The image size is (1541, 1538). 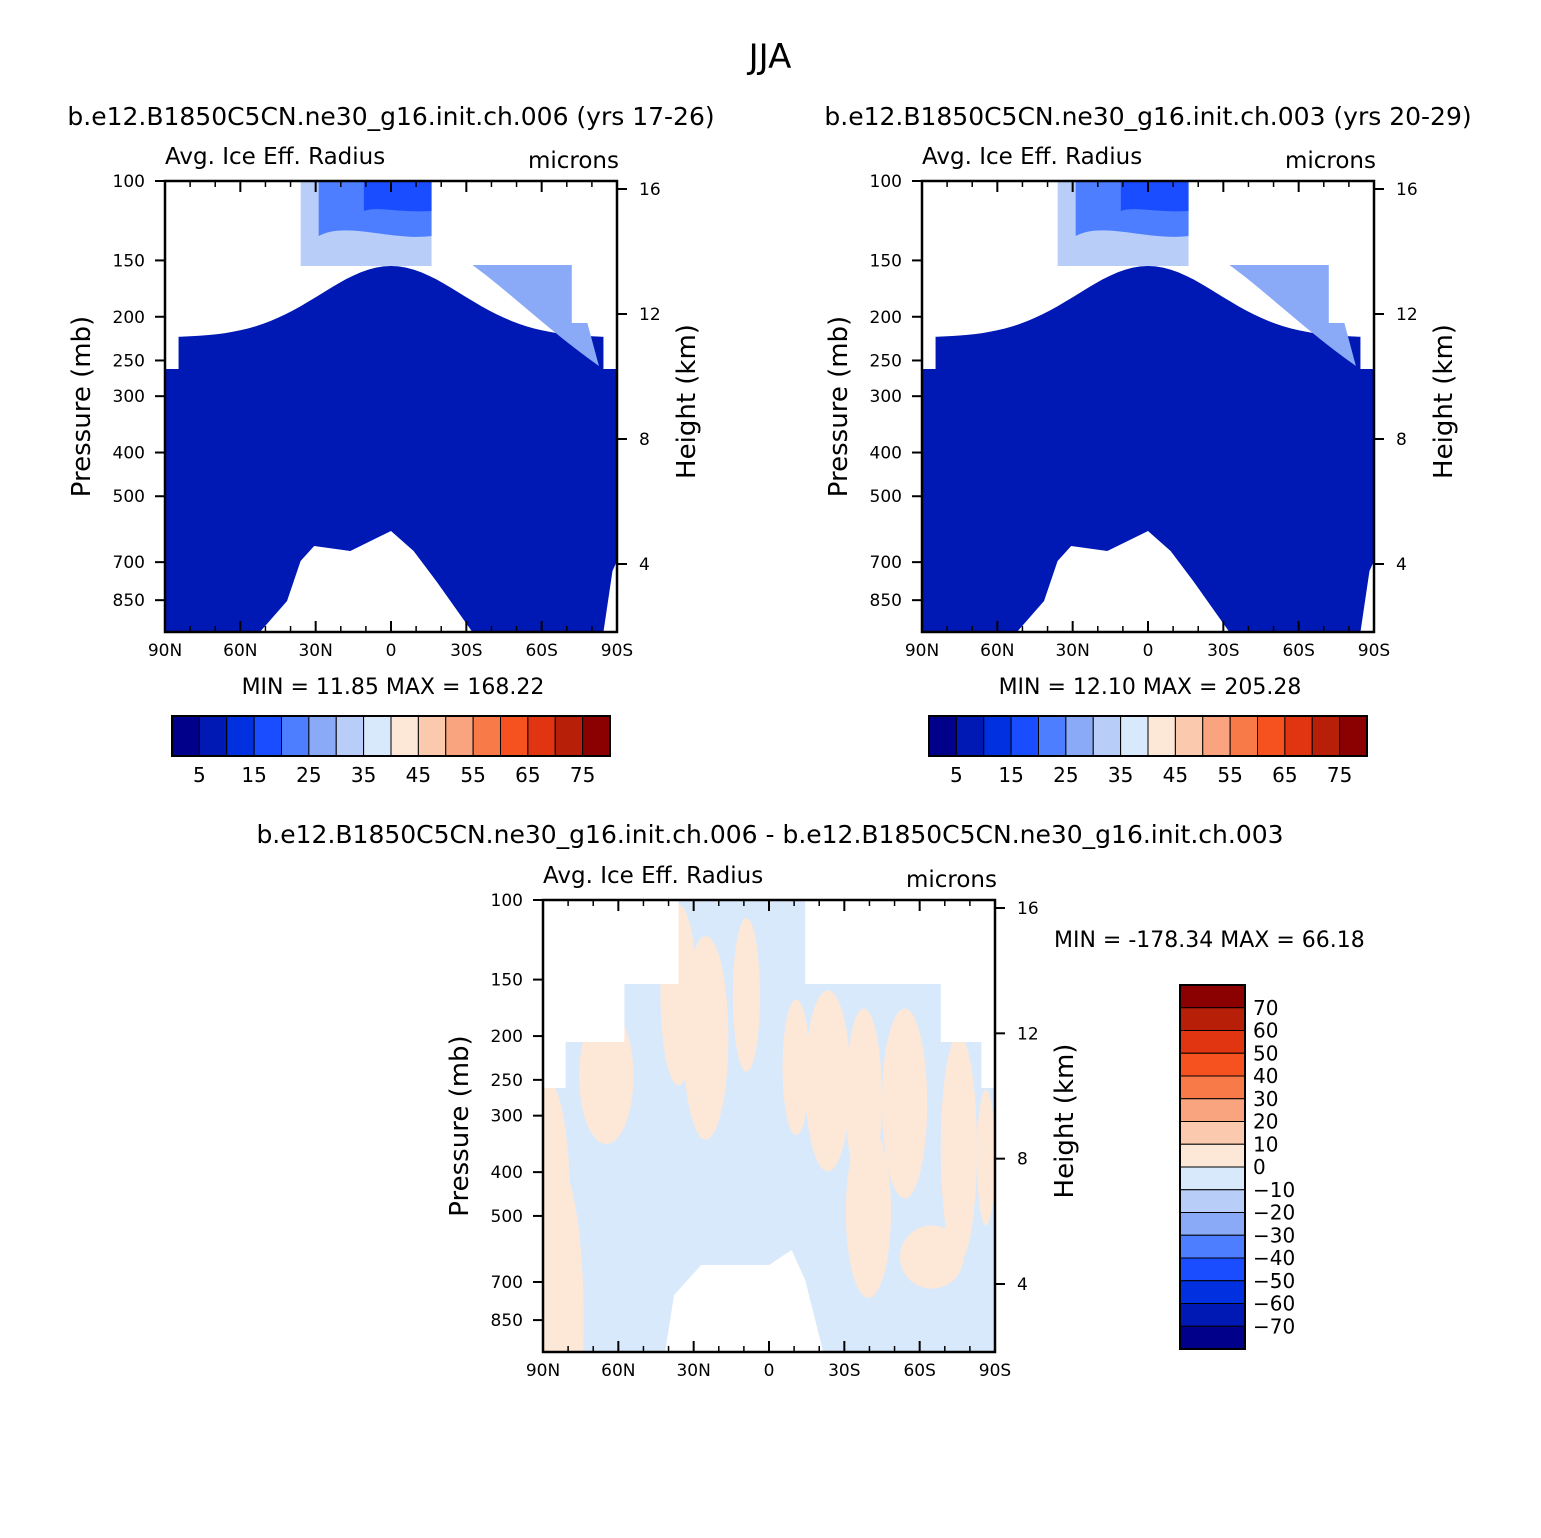 I want to click on y-tick-label: 400, so click(x=507, y=1173).